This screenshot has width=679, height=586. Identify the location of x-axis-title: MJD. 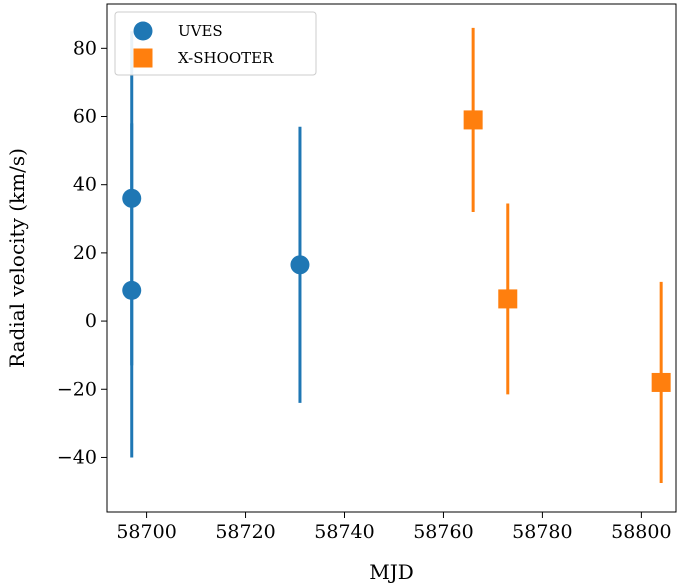
(391, 572).